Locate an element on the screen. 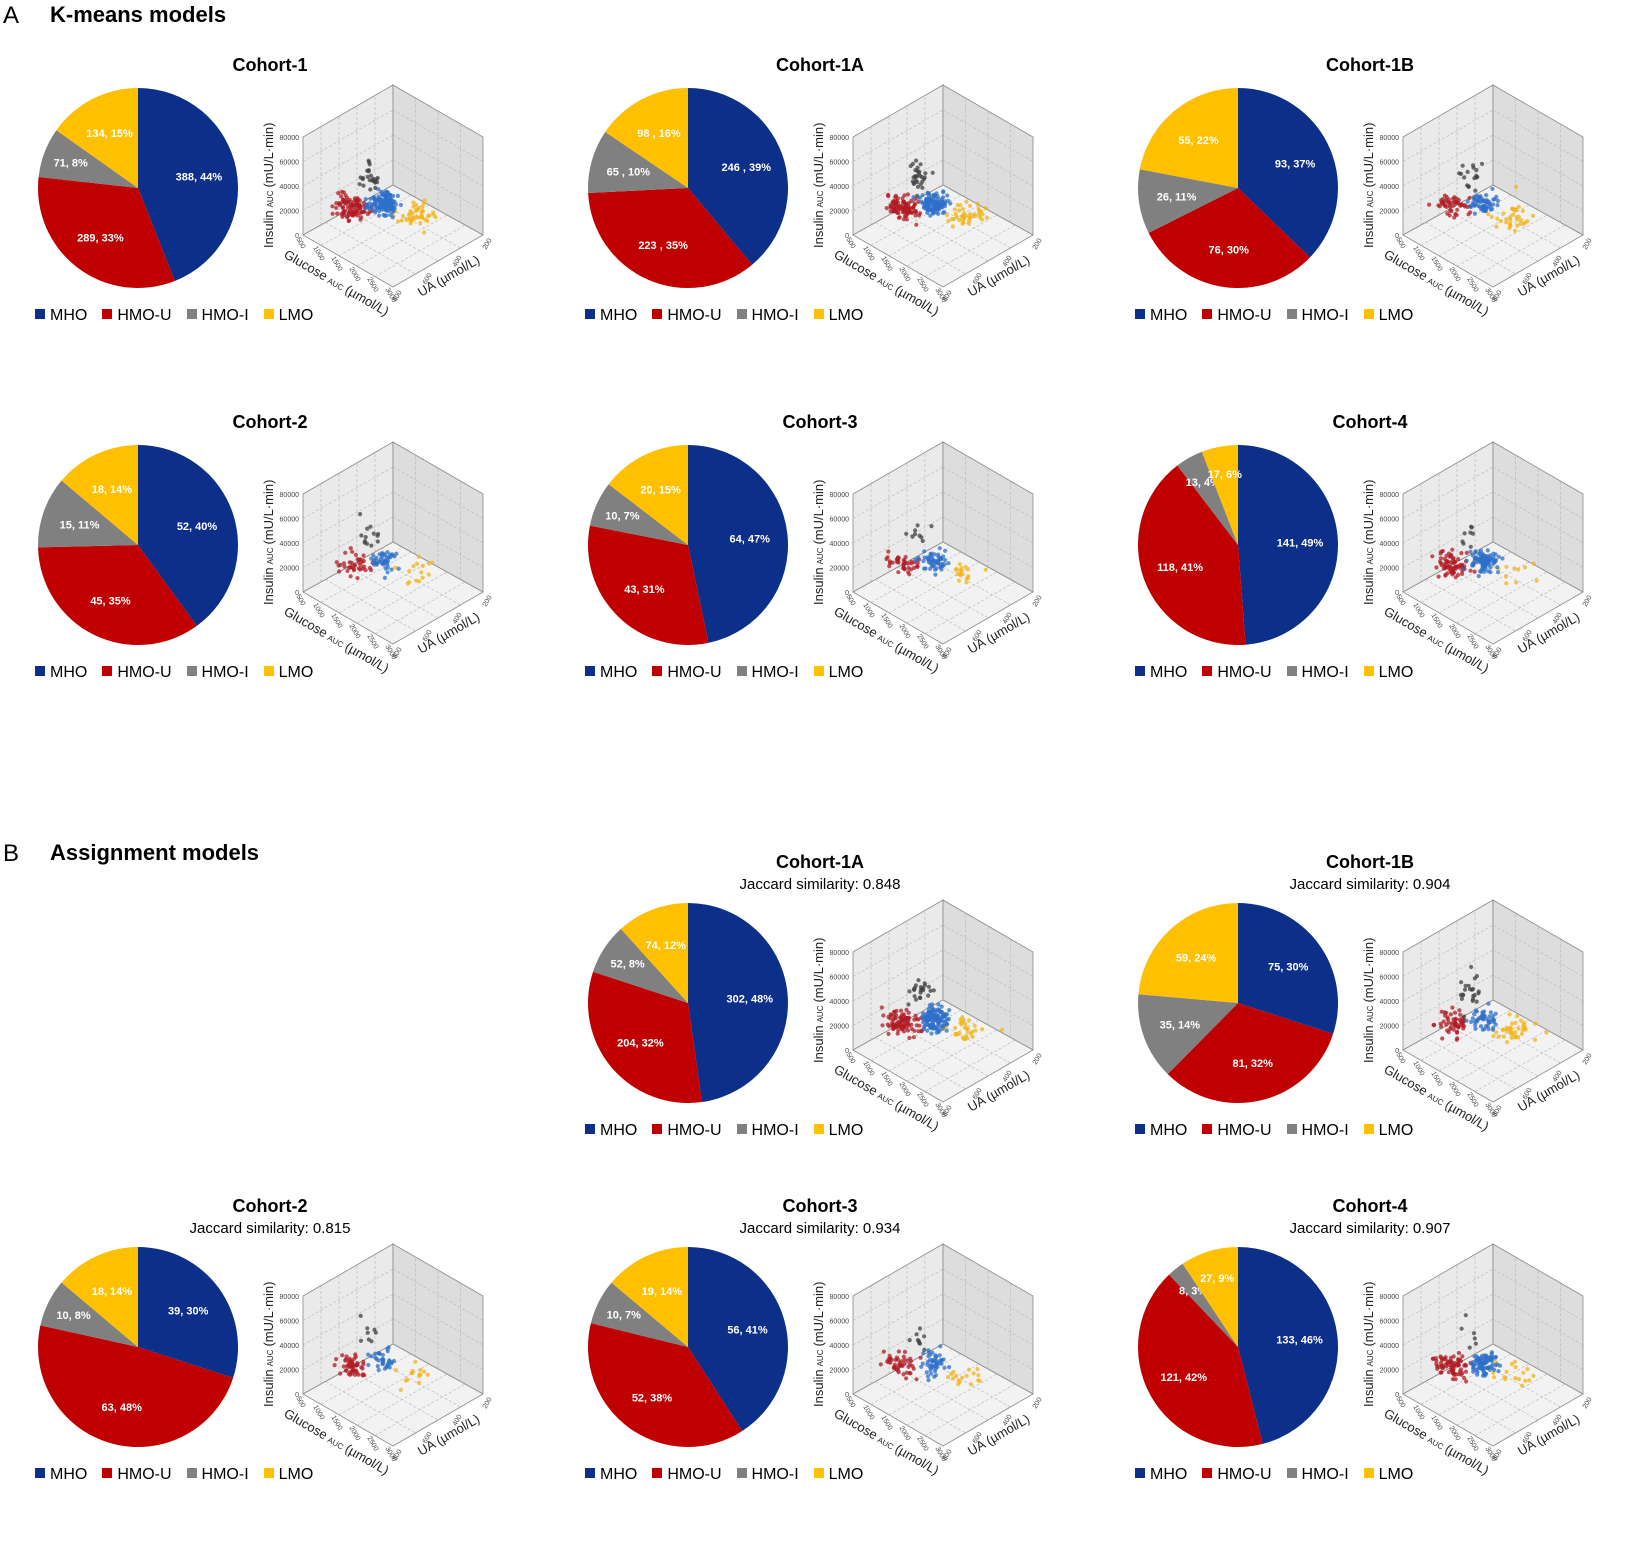  pie-slice-label-hmo-u: 118, 41% is located at coordinates (1180, 568).